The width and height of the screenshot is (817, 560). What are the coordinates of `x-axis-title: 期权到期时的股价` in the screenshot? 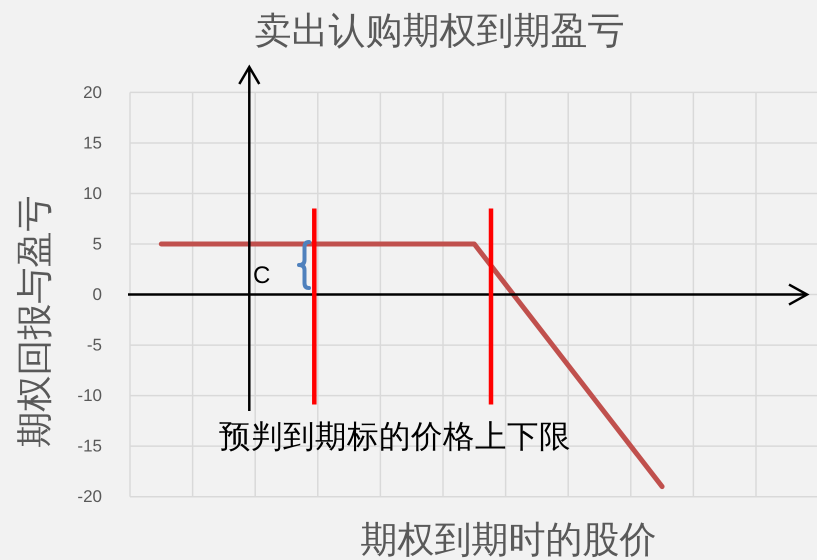 It's located at (508, 539).